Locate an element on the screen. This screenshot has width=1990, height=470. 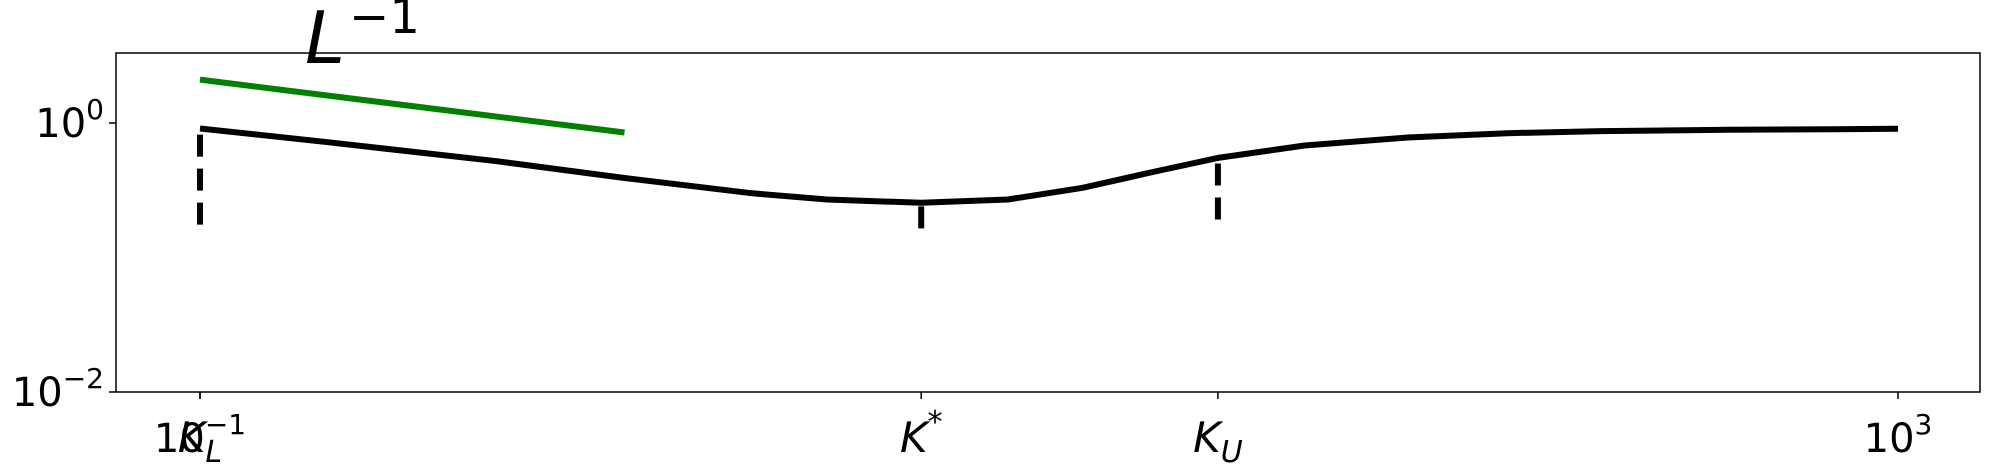
x-named-tick-label-K_U: KU is located at coordinates (1218, 441).